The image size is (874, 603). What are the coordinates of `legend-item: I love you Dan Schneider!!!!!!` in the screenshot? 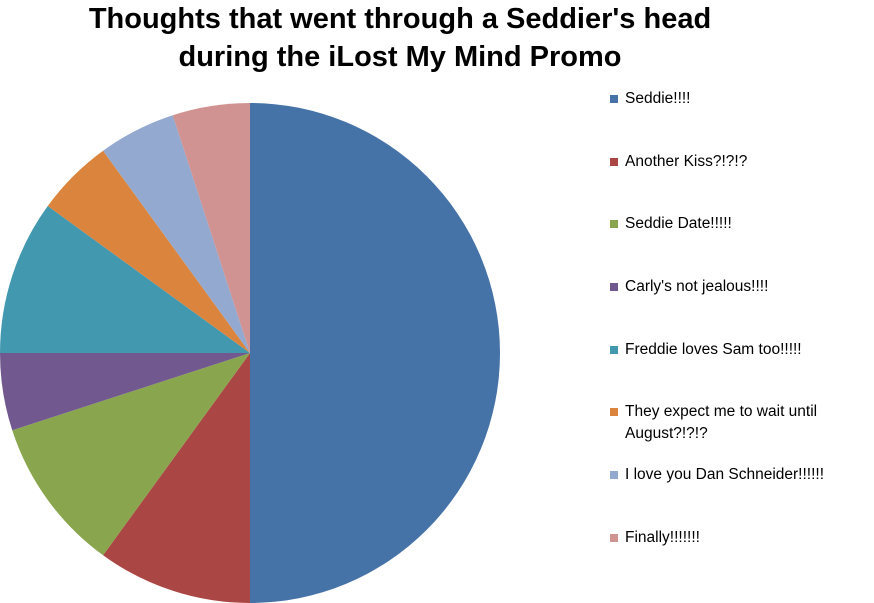 It's located at (741, 495).